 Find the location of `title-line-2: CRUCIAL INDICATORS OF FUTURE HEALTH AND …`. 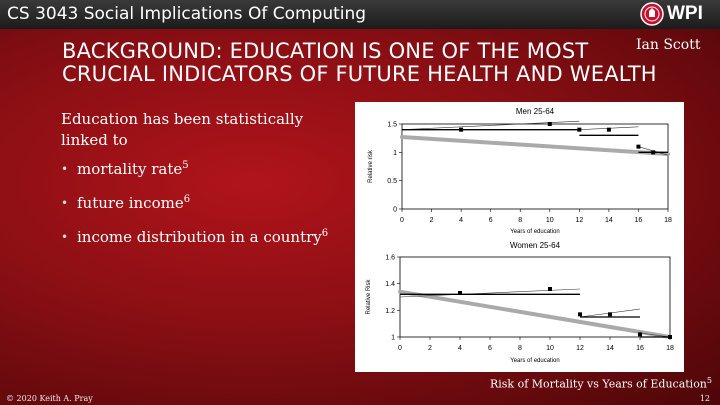

title-line-2: CRUCIAL INDICATORS OF FUTURE HEALTH AND … is located at coordinates (359, 74).